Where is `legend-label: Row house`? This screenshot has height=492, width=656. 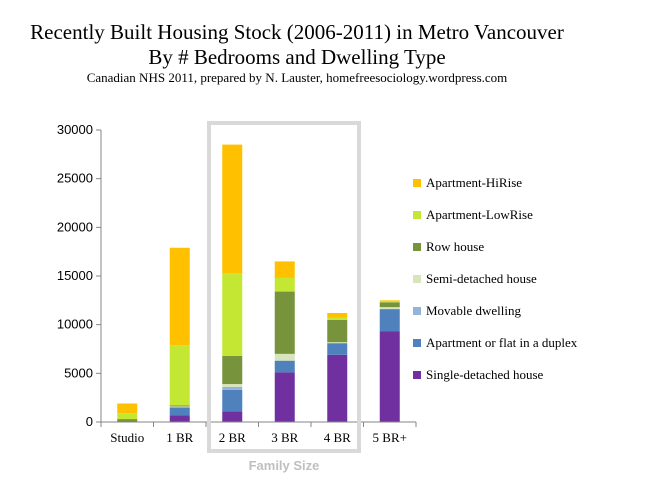
legend-label: Row house is located at coordinates (455, 246).